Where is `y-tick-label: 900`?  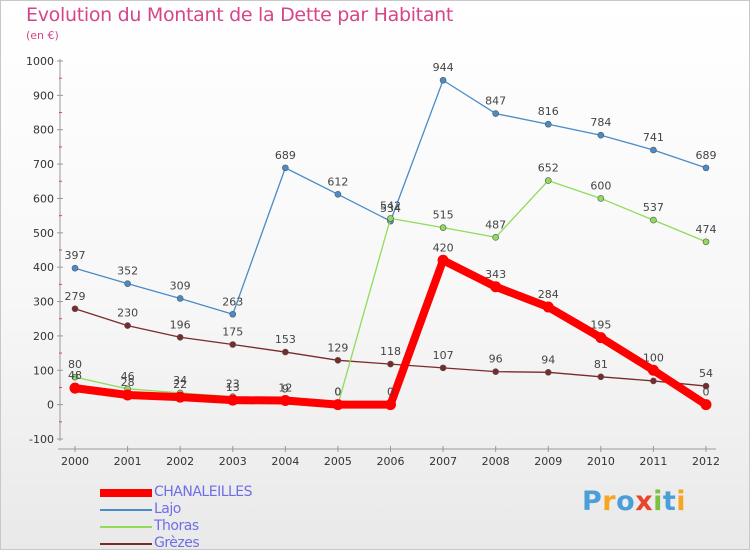
y-tick-label: 900 is located at coordinates (43, 95).